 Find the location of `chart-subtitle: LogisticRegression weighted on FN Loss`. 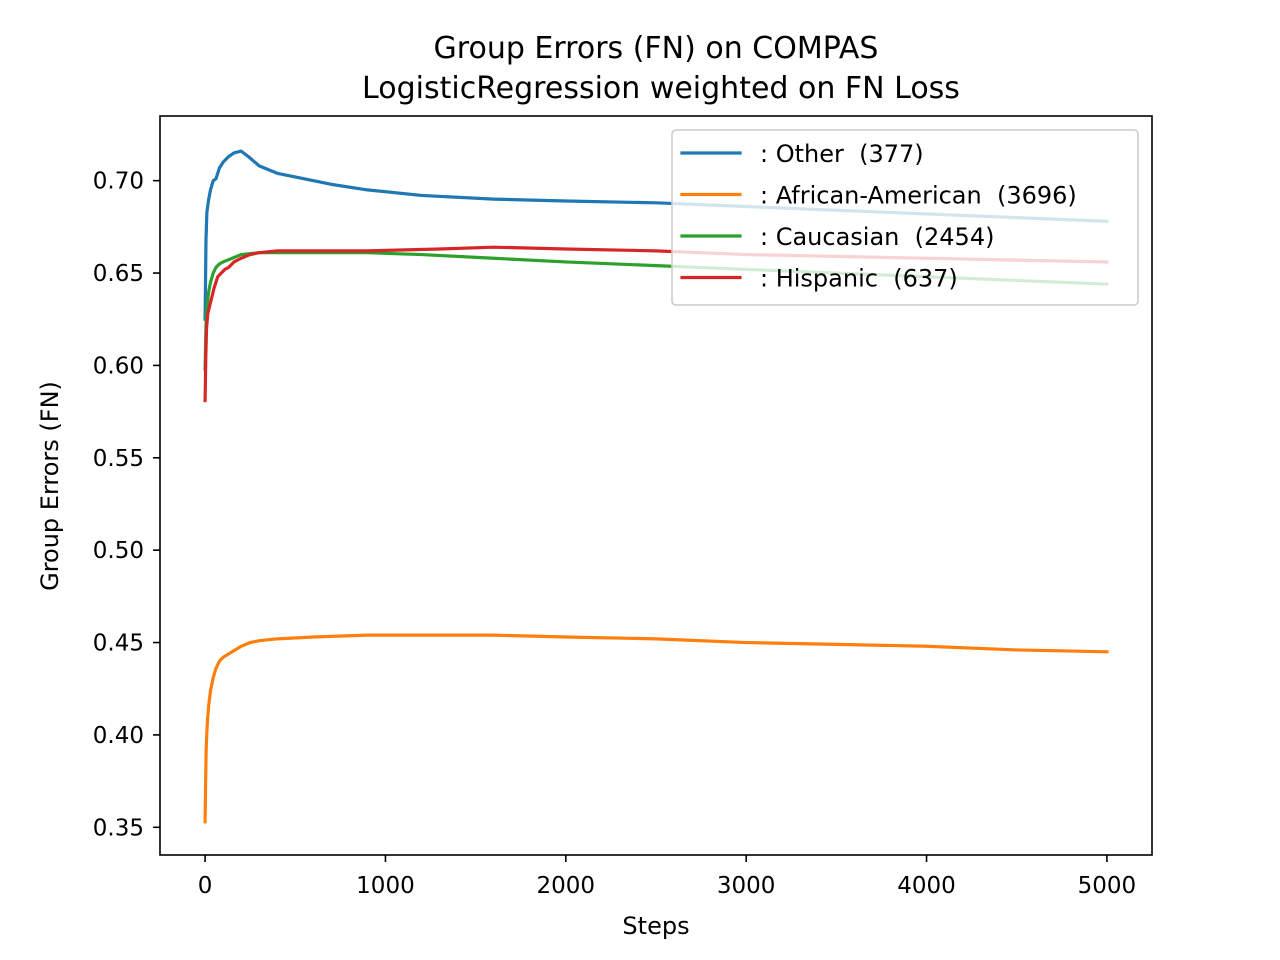

chart-subtitle: LogisticRegression weighted on FN Loss is located at coordinates (661, 88).